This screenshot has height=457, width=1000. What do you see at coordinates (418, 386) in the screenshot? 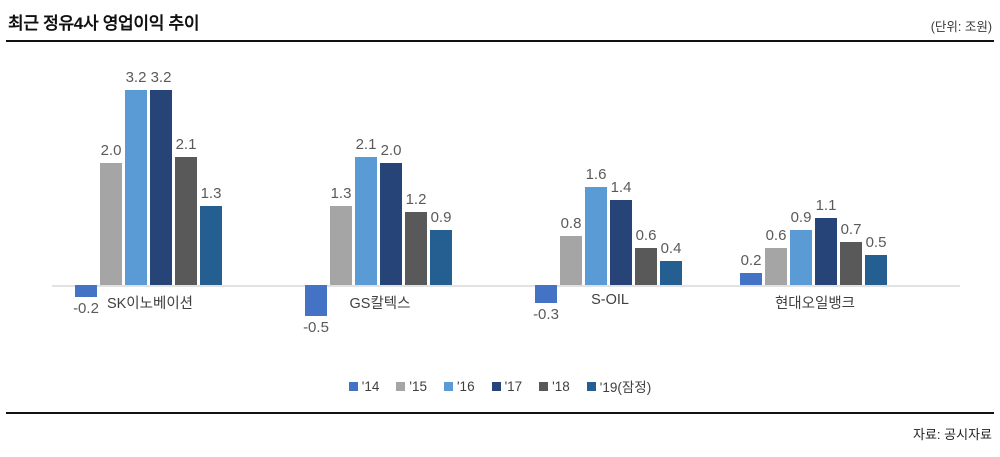
I see `legend-label: '15` at bounding box center [418, 386].